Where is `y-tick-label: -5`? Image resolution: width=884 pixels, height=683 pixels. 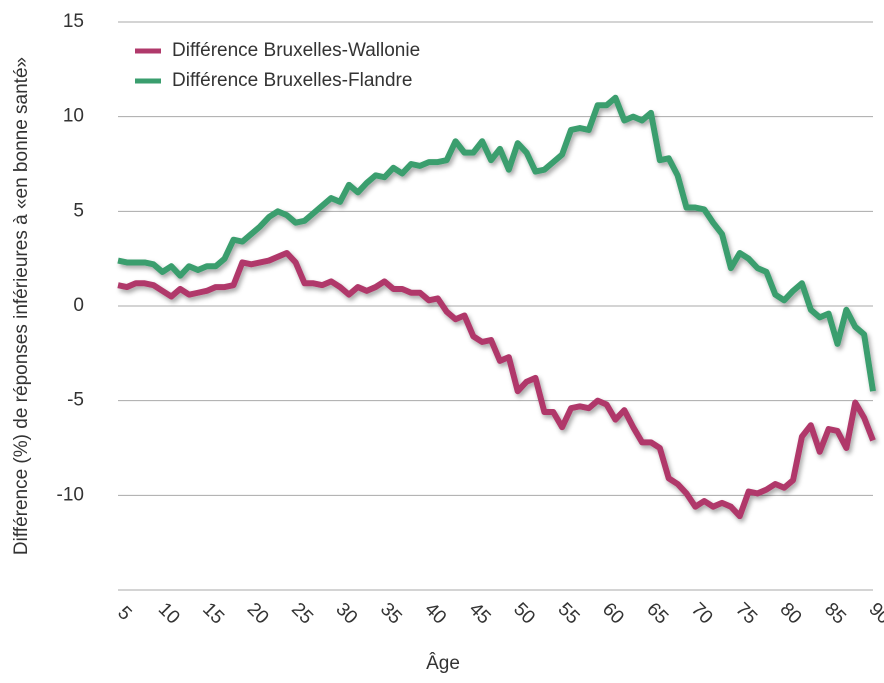
y-tick-label: -5 is located at coordinates (75, 400).